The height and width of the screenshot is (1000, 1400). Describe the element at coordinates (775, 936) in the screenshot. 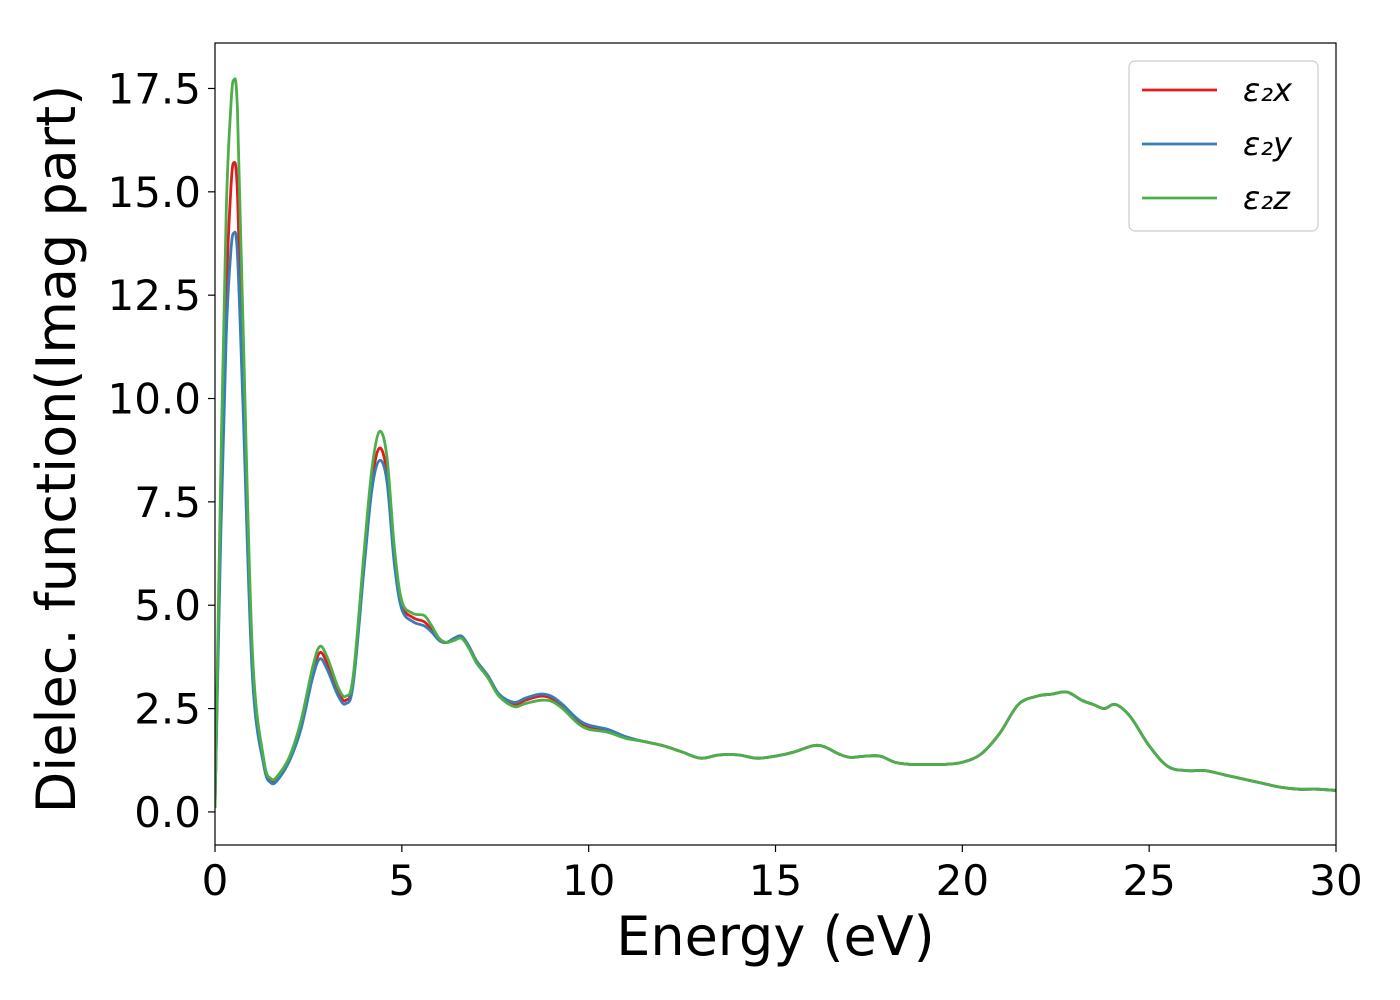

I see `x-axis-label: Energy (eV)` at that location.